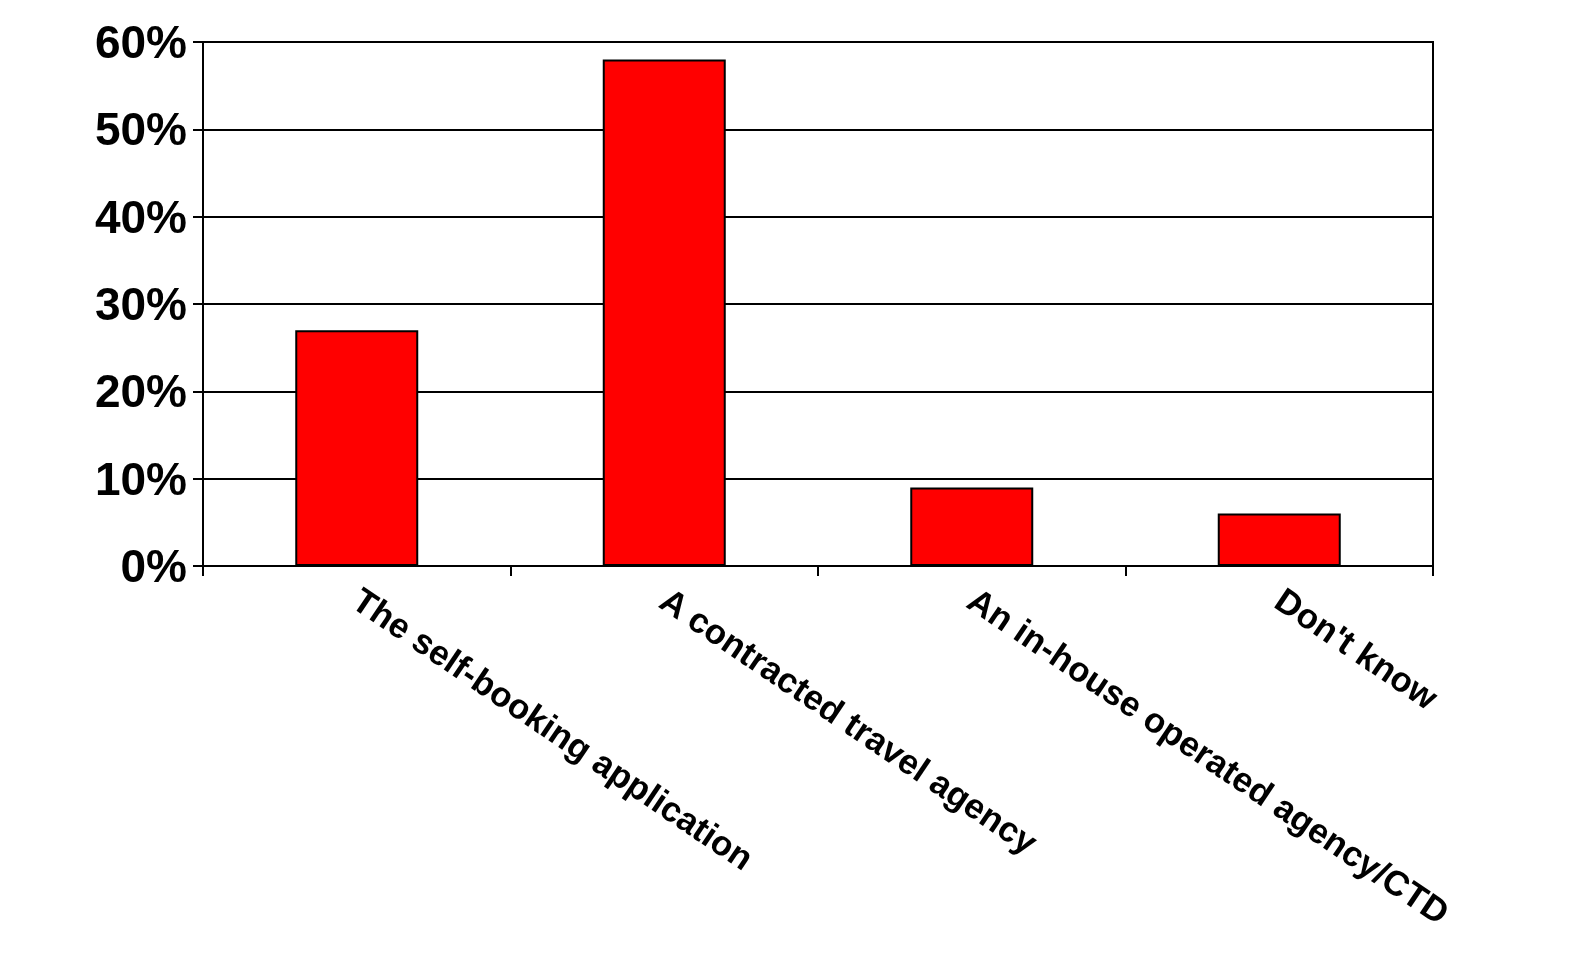  What do you see at coordinates (140, 216) in the screenshot?
I see `y-tick-label: 40%` at bounding box center [140, 216].